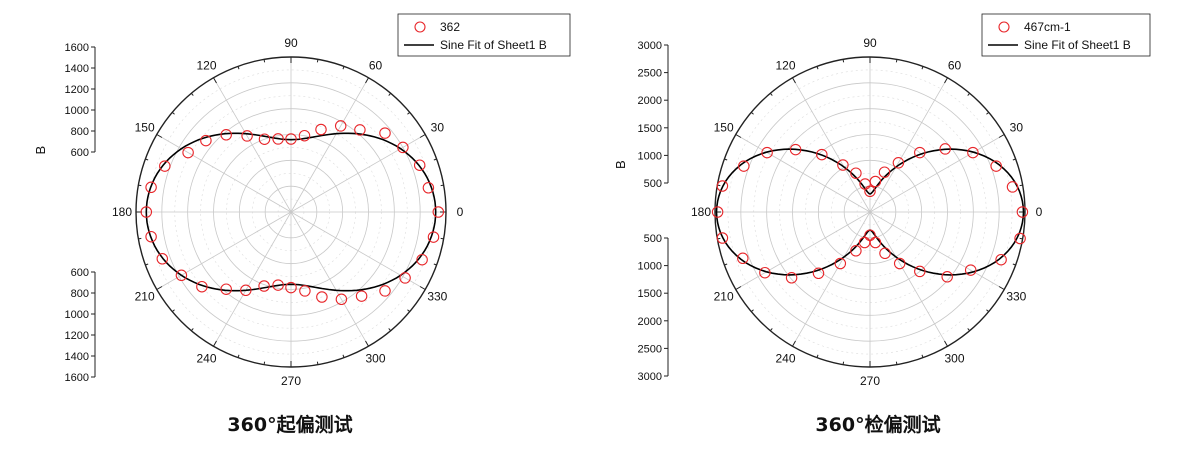 This screenshot has height=457, width=1184. I want to click on radial-tick-label: 600, so click(80, 273).